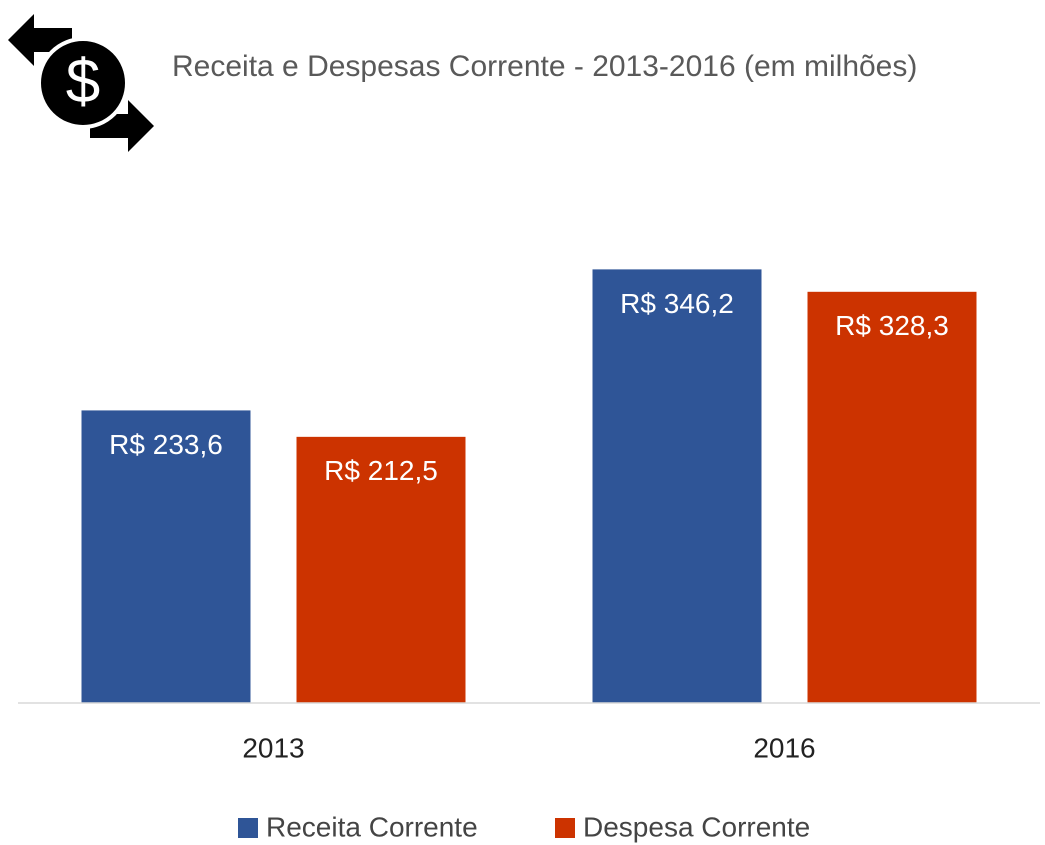 This screenshot has height=845, width=1045. What do you see at coordinates (677, 303) in the screenshot?
I see `data-label: R$ 346,2` at bounding box center [677, 303].